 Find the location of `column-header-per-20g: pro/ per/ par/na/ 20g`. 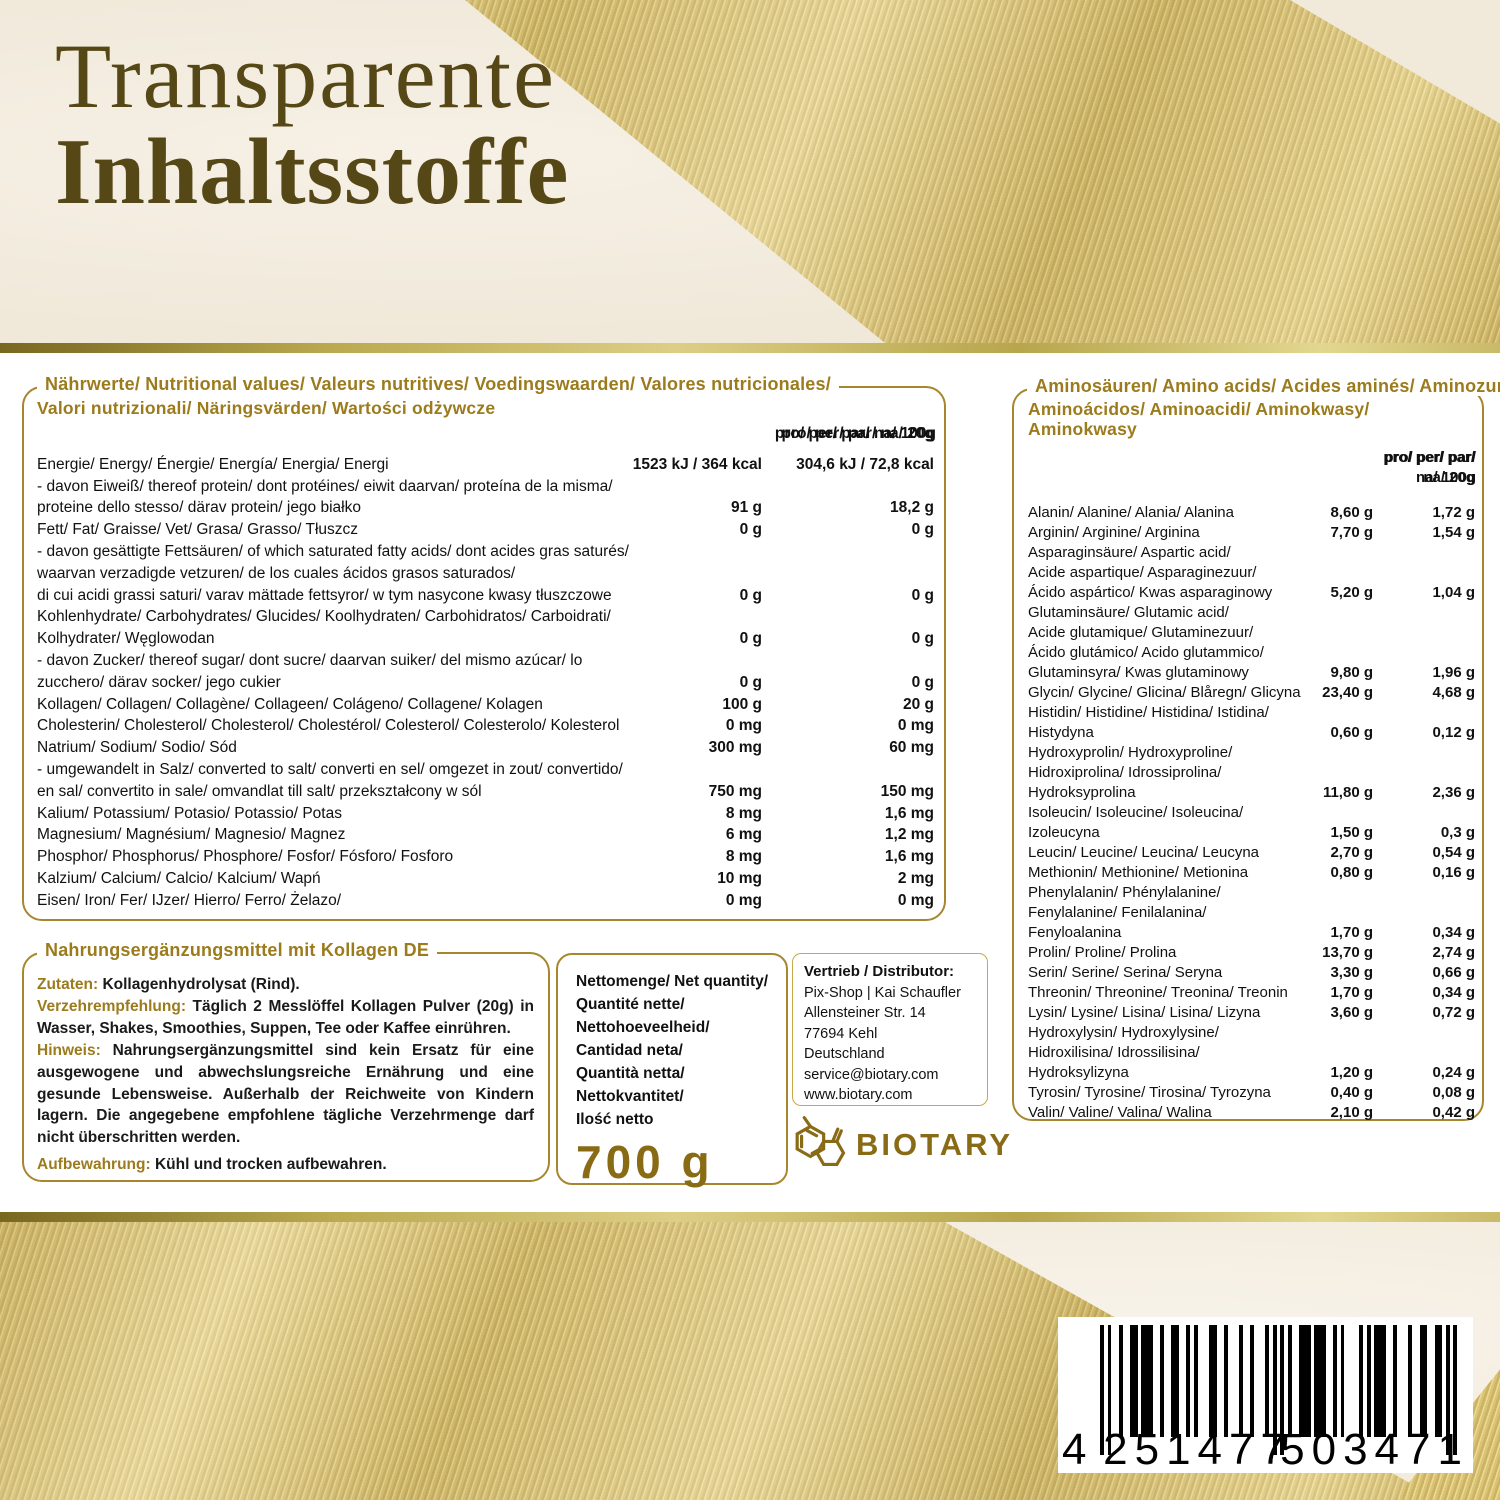

column-header-per-20g: pro/ per/ par/na/ 20g is located at coordinates (1429, 467).